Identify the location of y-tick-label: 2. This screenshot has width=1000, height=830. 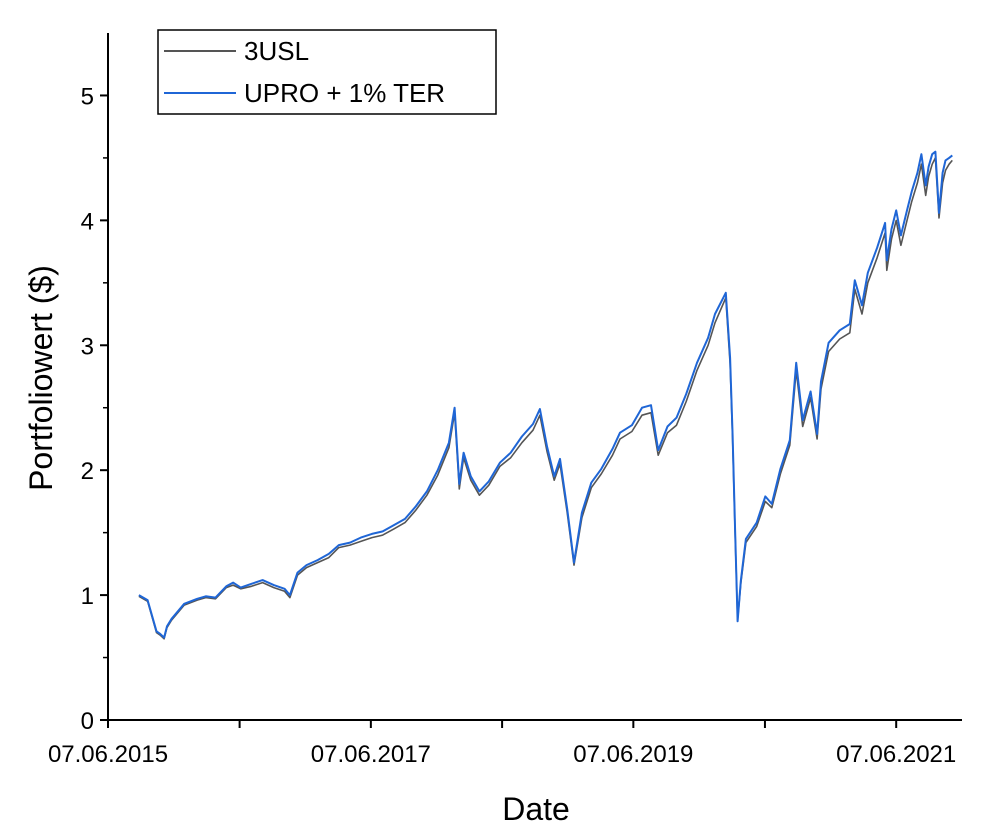
(87, 471).